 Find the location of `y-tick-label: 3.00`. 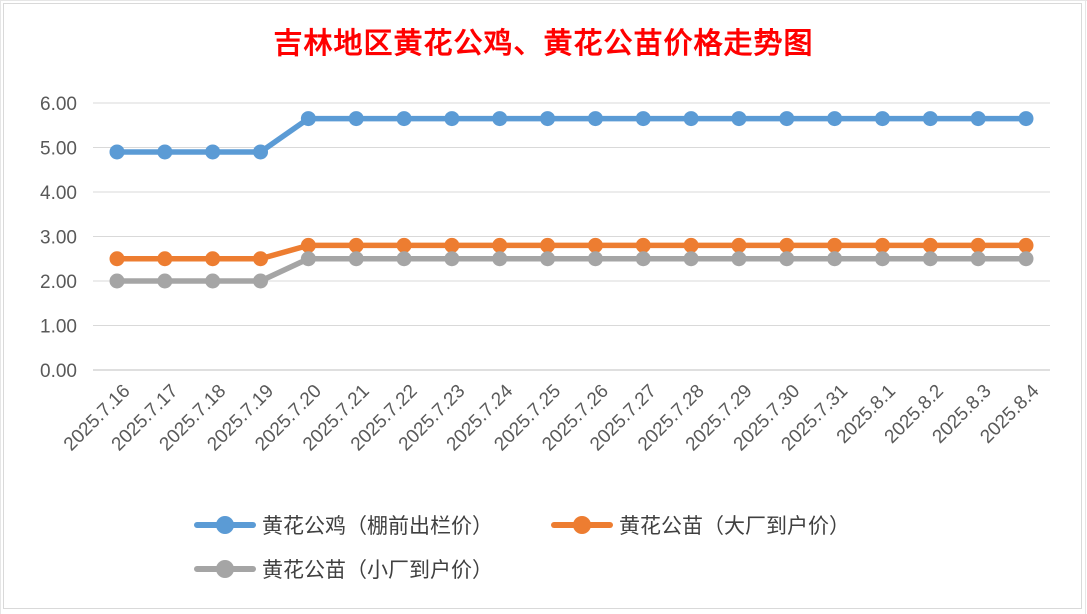

y-tick-label: 3.00 is located at coordinates (58, 238).